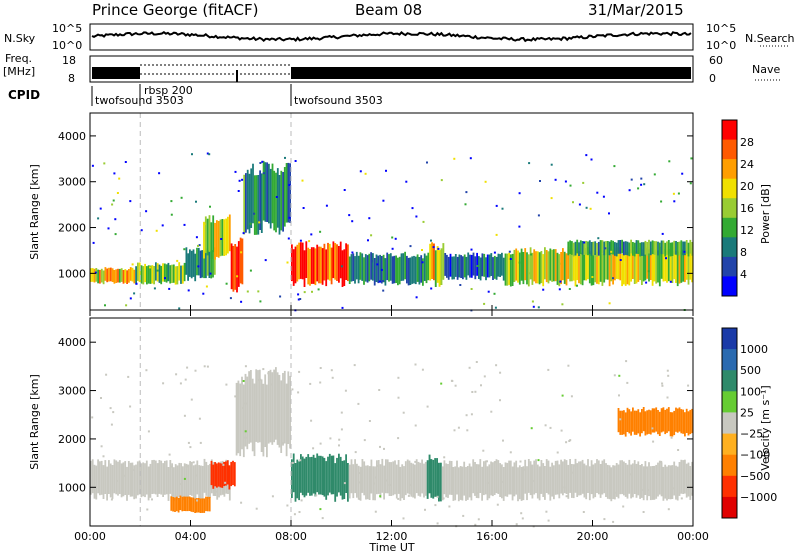 The width and height of the screenshot is (800, 558). Describe the element at coordinates (747, 164) in the screenshot. I see `power-colorbar-tick-1: 24` at that location.